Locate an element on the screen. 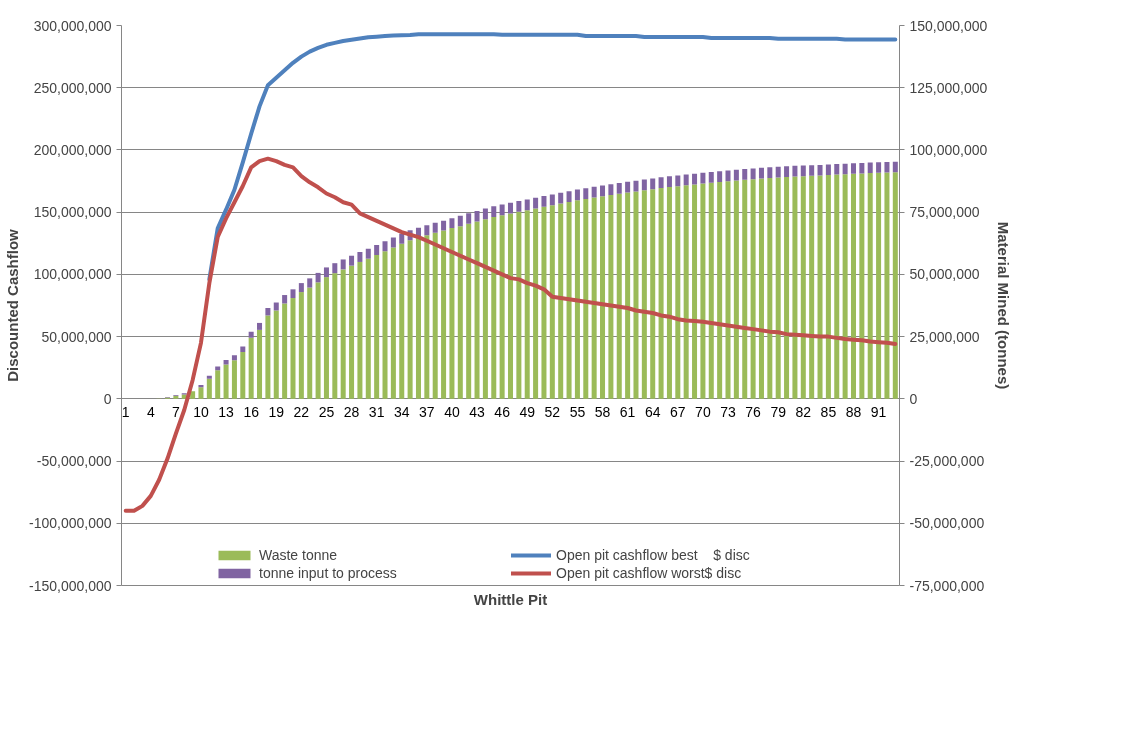 Image resolution: width=1131 pixels, height=744 pixels. x-axis-title: Whittle Pit is located at coordinates (510, 599).